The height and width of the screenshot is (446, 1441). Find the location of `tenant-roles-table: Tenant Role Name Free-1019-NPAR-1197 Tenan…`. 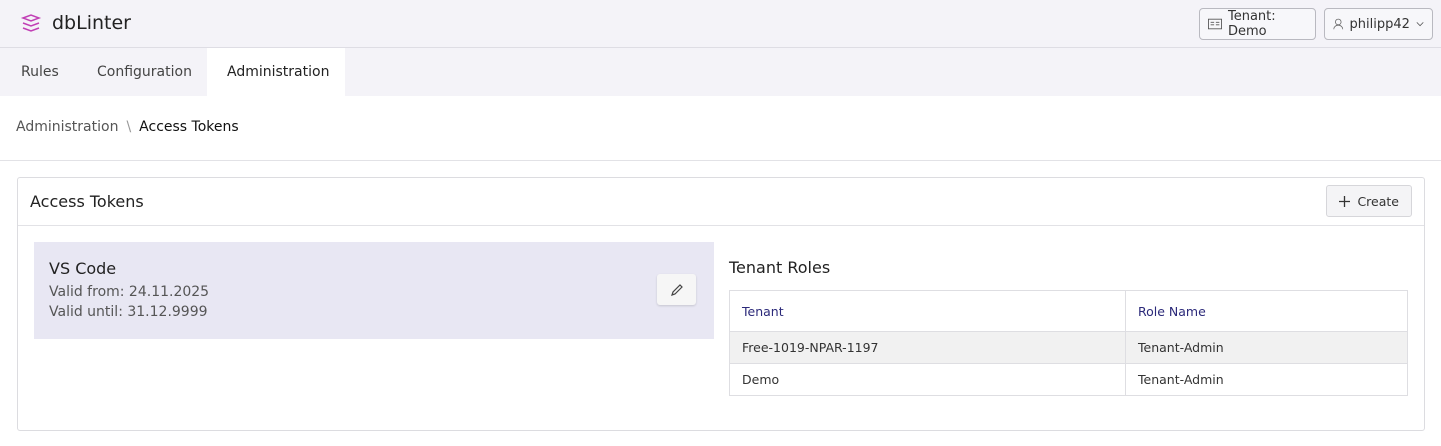

tenant-roles-table: Tenant Role Name Free-1019-NPAR-1197 Tenan… is located at coordinates (1068, 343).